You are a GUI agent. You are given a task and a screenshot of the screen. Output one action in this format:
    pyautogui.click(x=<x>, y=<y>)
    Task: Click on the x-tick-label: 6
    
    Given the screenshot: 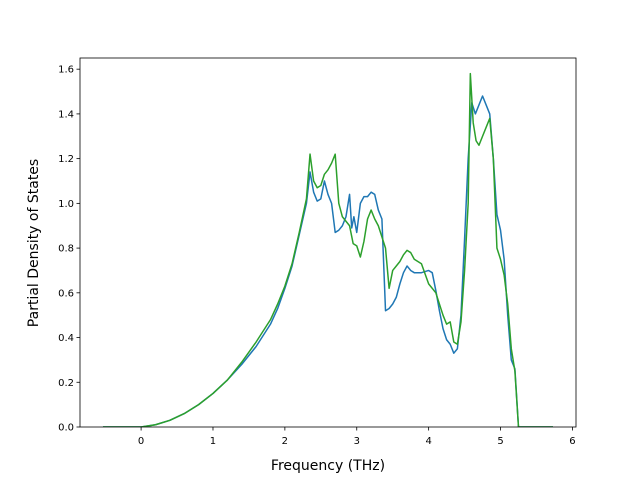 What is the action you would take?
    pyautogui.click(x=572, y=441)
    